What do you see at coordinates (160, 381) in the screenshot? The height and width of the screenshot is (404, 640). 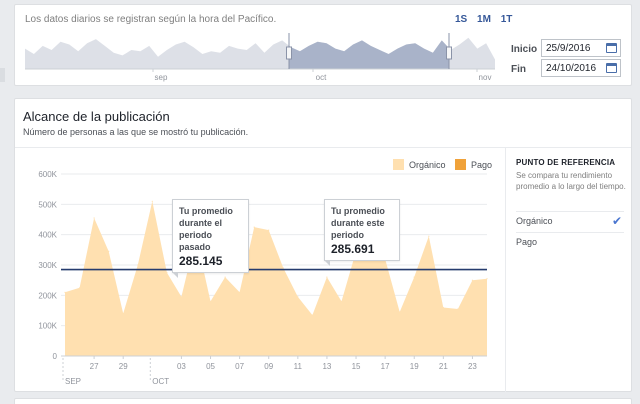 I see `x-month-label: OCT` at bounding box center [160, 381].